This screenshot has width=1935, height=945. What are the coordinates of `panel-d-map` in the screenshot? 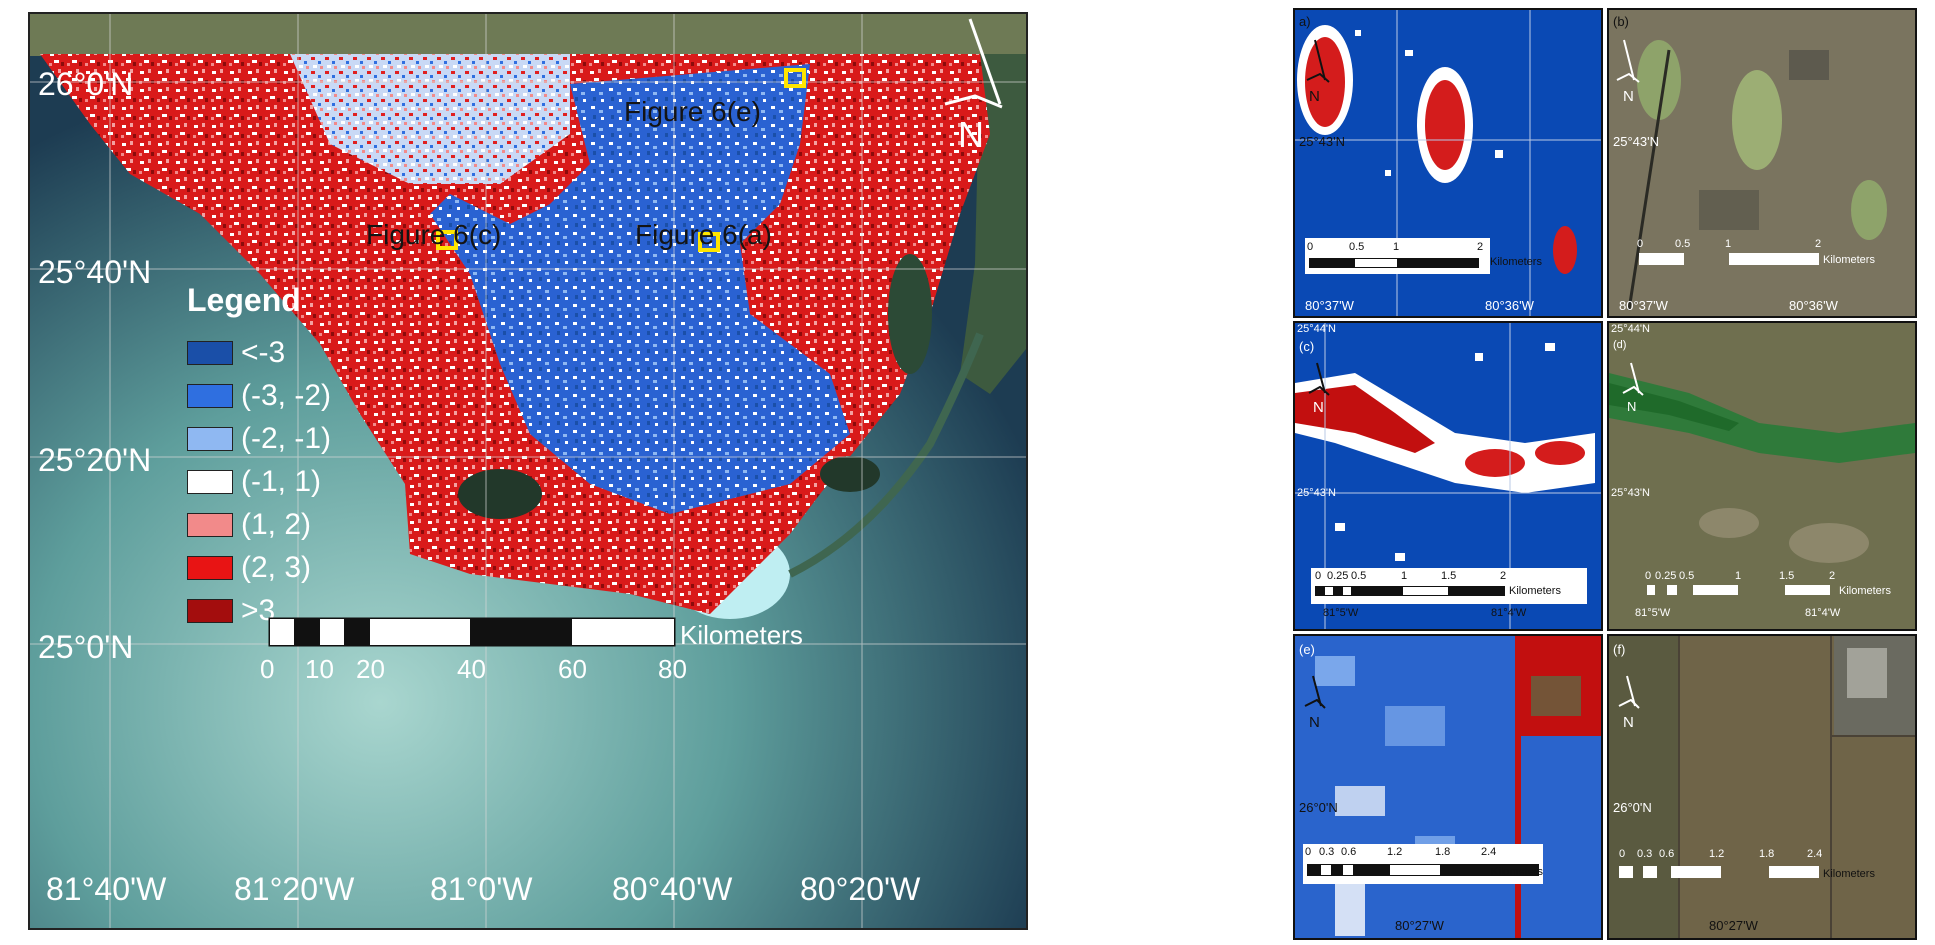 It's located at (1762, 476).